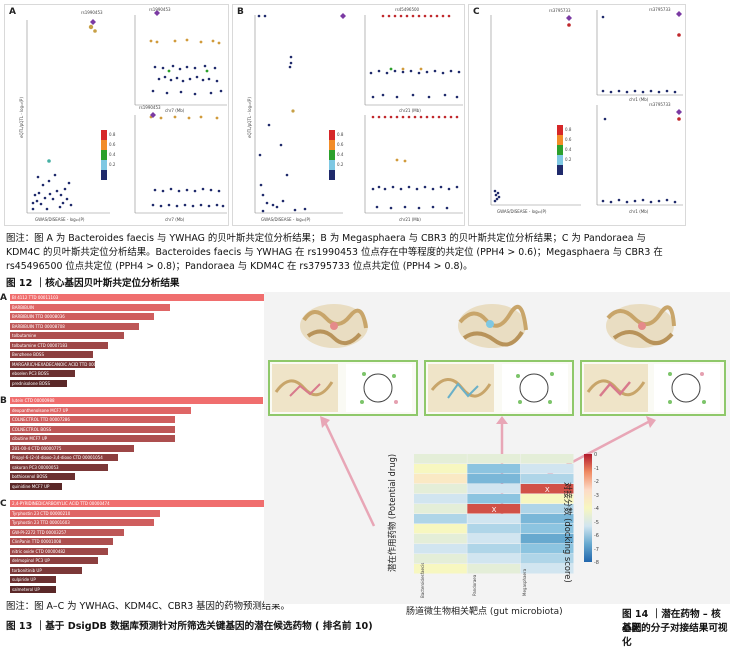 The height and width of the screenshot is (648, 730). Describe the element at coordinates (3, 298) in the screenshot. I see `bar-group-label: A` at that location.